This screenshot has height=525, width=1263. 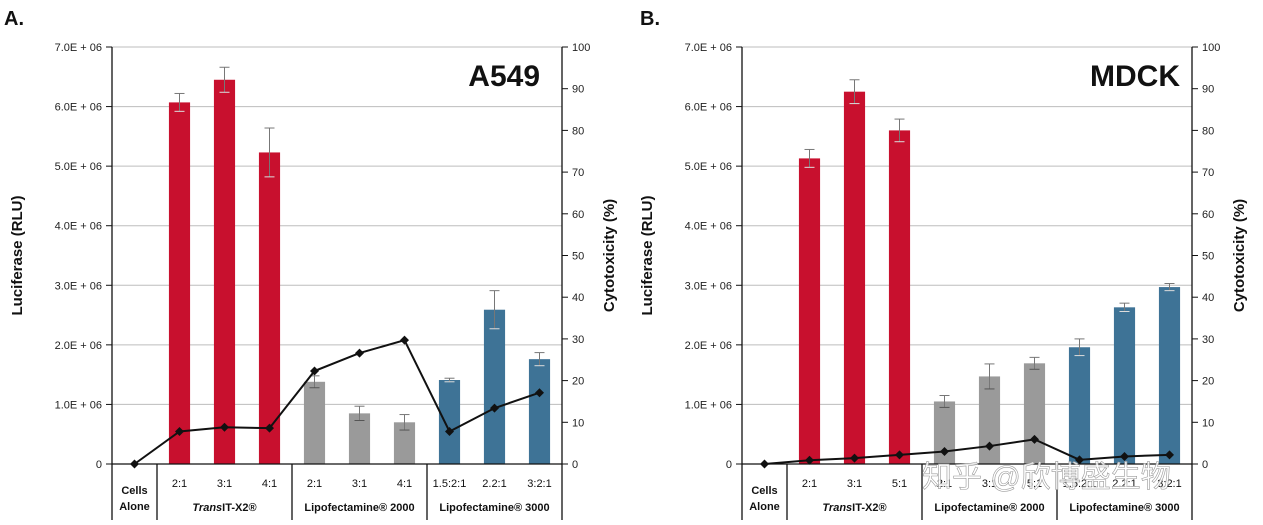 I want to click on group-label: TransIT-X2®, so click(x=224, y=508).